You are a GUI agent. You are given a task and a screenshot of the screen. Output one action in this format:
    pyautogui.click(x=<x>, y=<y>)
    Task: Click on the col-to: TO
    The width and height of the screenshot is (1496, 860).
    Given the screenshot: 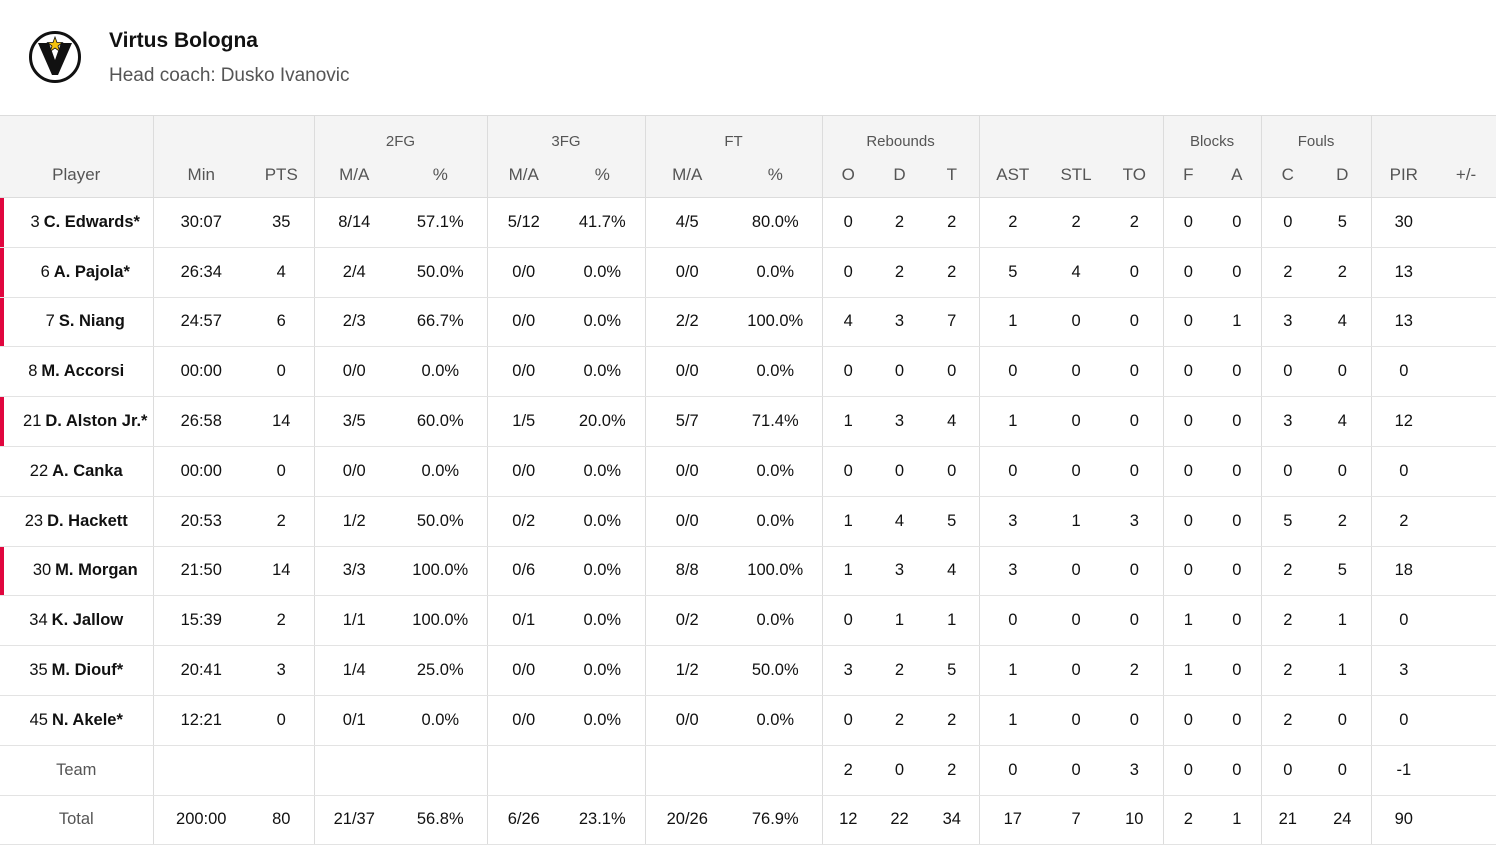 What is the action you would take?
    pyautogui.click(x=1135, y=175)
    